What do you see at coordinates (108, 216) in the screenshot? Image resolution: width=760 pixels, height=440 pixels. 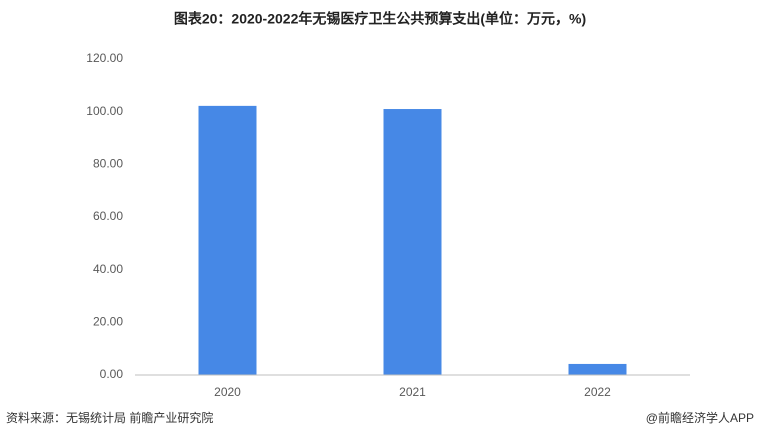 I see `y-tick-label: 60.00` at bounding box center [108, 216].